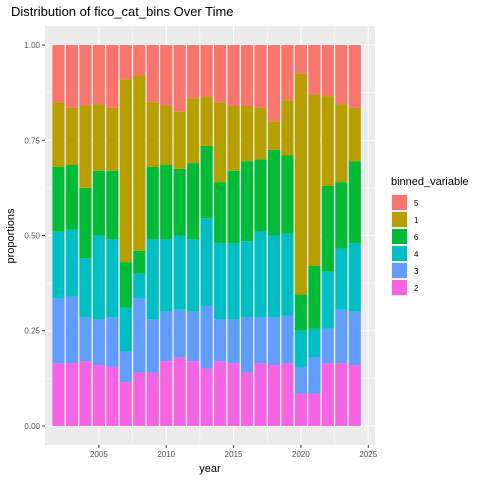 Image resolution: width=480 pixels, height=480 pixels. What do you see at coordinates (416, 203) in the screenshot?
I see `legend-label-5: 5` at bounding box center [416, 203].